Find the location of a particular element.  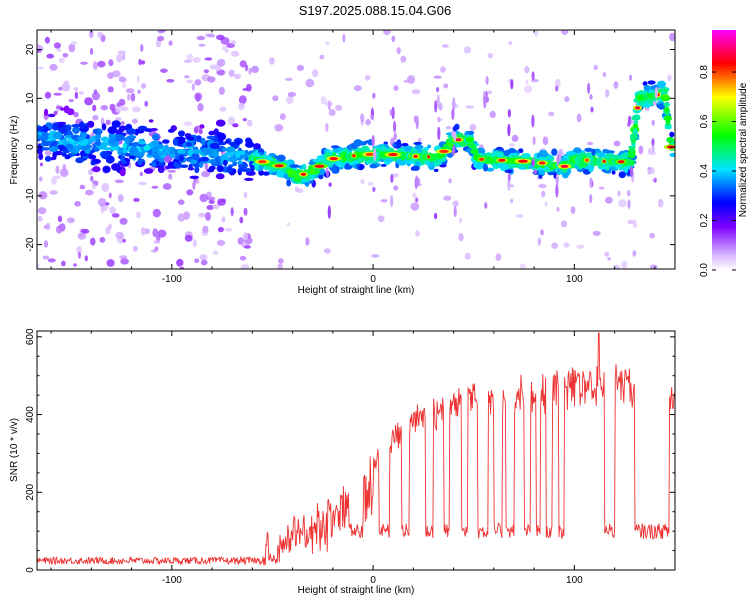

colorbar-tick-label: 0.2 is located at coordinates (704, 220).